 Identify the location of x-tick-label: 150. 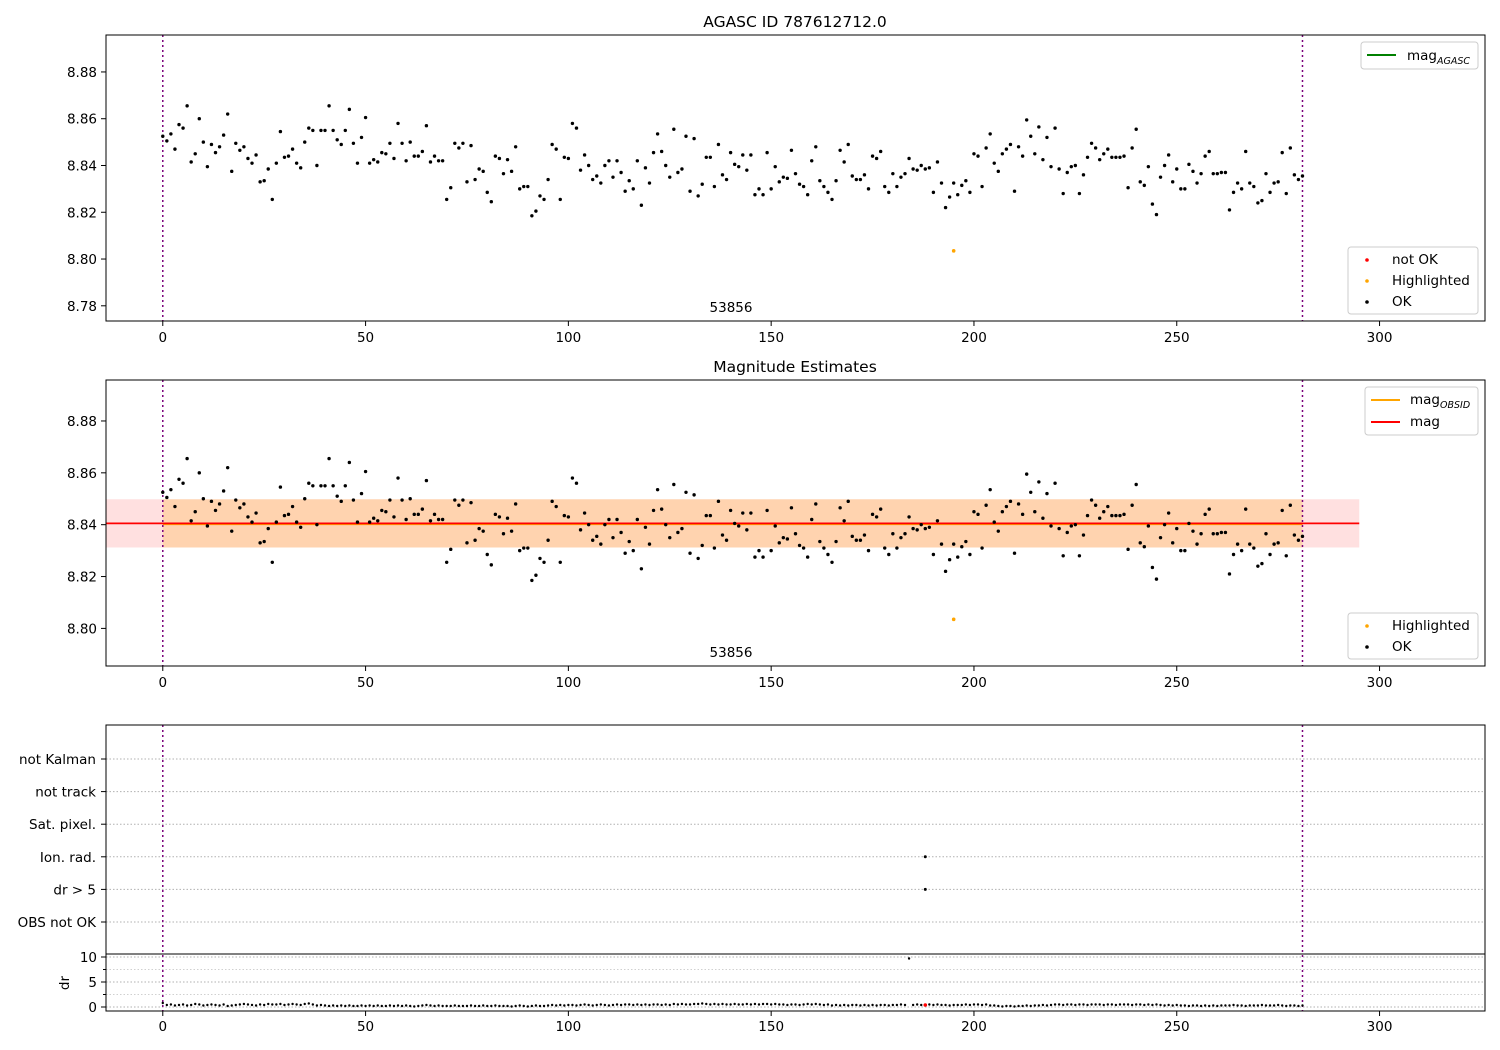
(771, 683).